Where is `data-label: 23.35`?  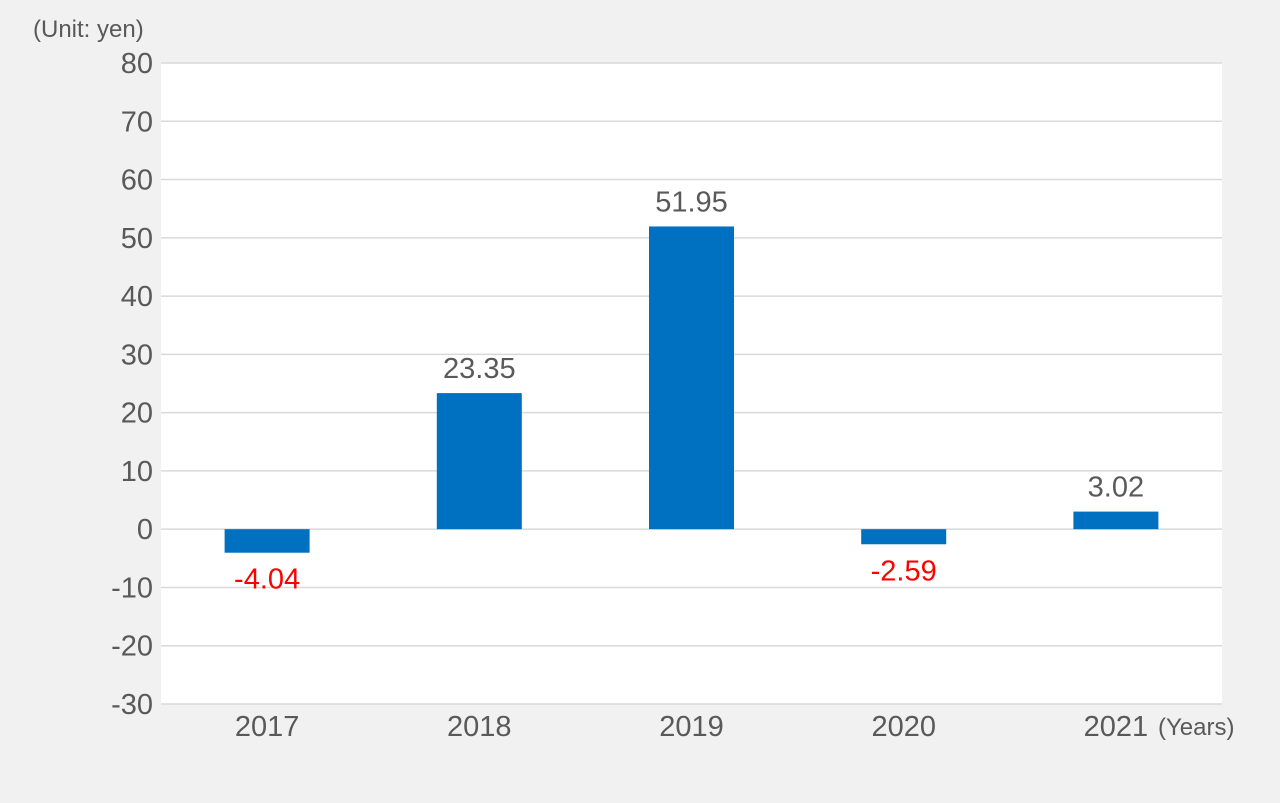 data-label: 23.35 is located at coordinates (479, 369).